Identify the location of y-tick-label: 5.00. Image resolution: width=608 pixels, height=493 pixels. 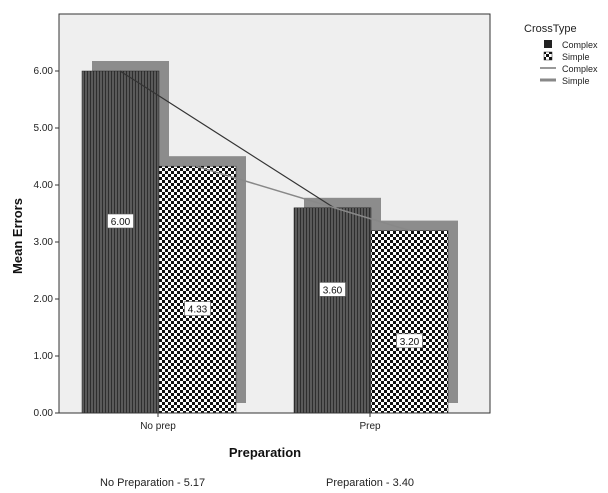
(44, 128).